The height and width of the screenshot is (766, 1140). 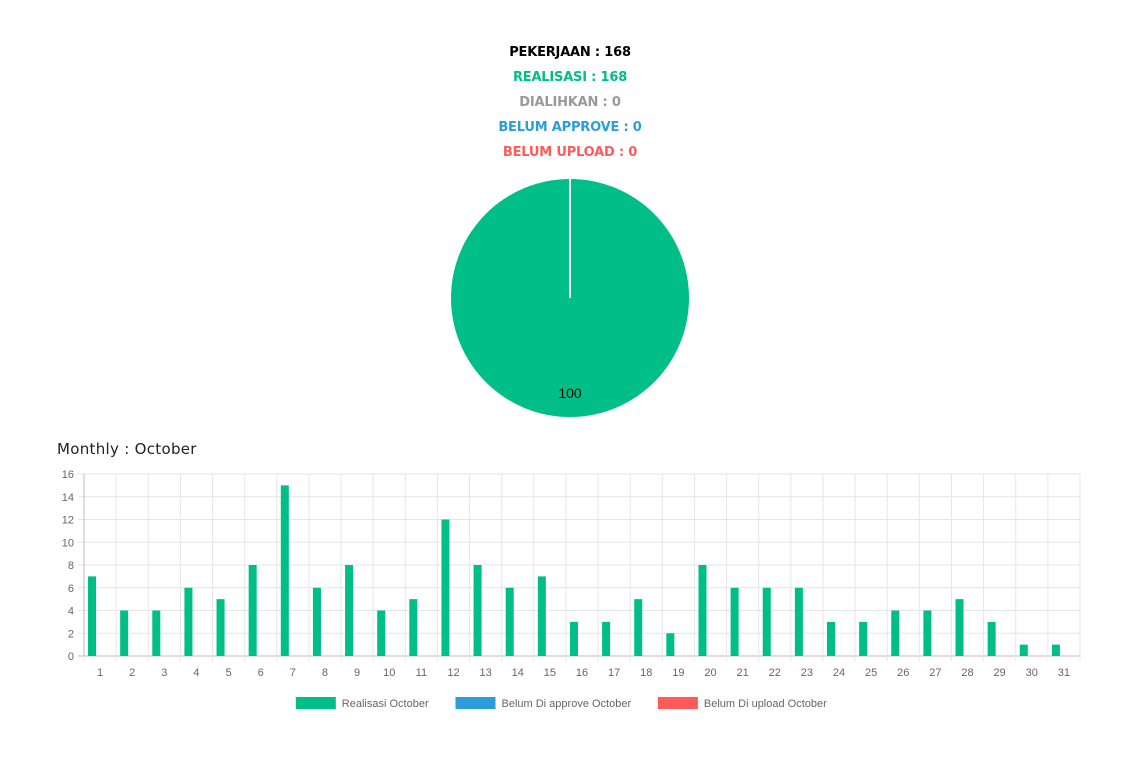 What do you see at coordinates (570, 152) in the screenshot?
I see `belum-upload-total: BELUM UPLOAD : 0` at bounding box center [570, 152].